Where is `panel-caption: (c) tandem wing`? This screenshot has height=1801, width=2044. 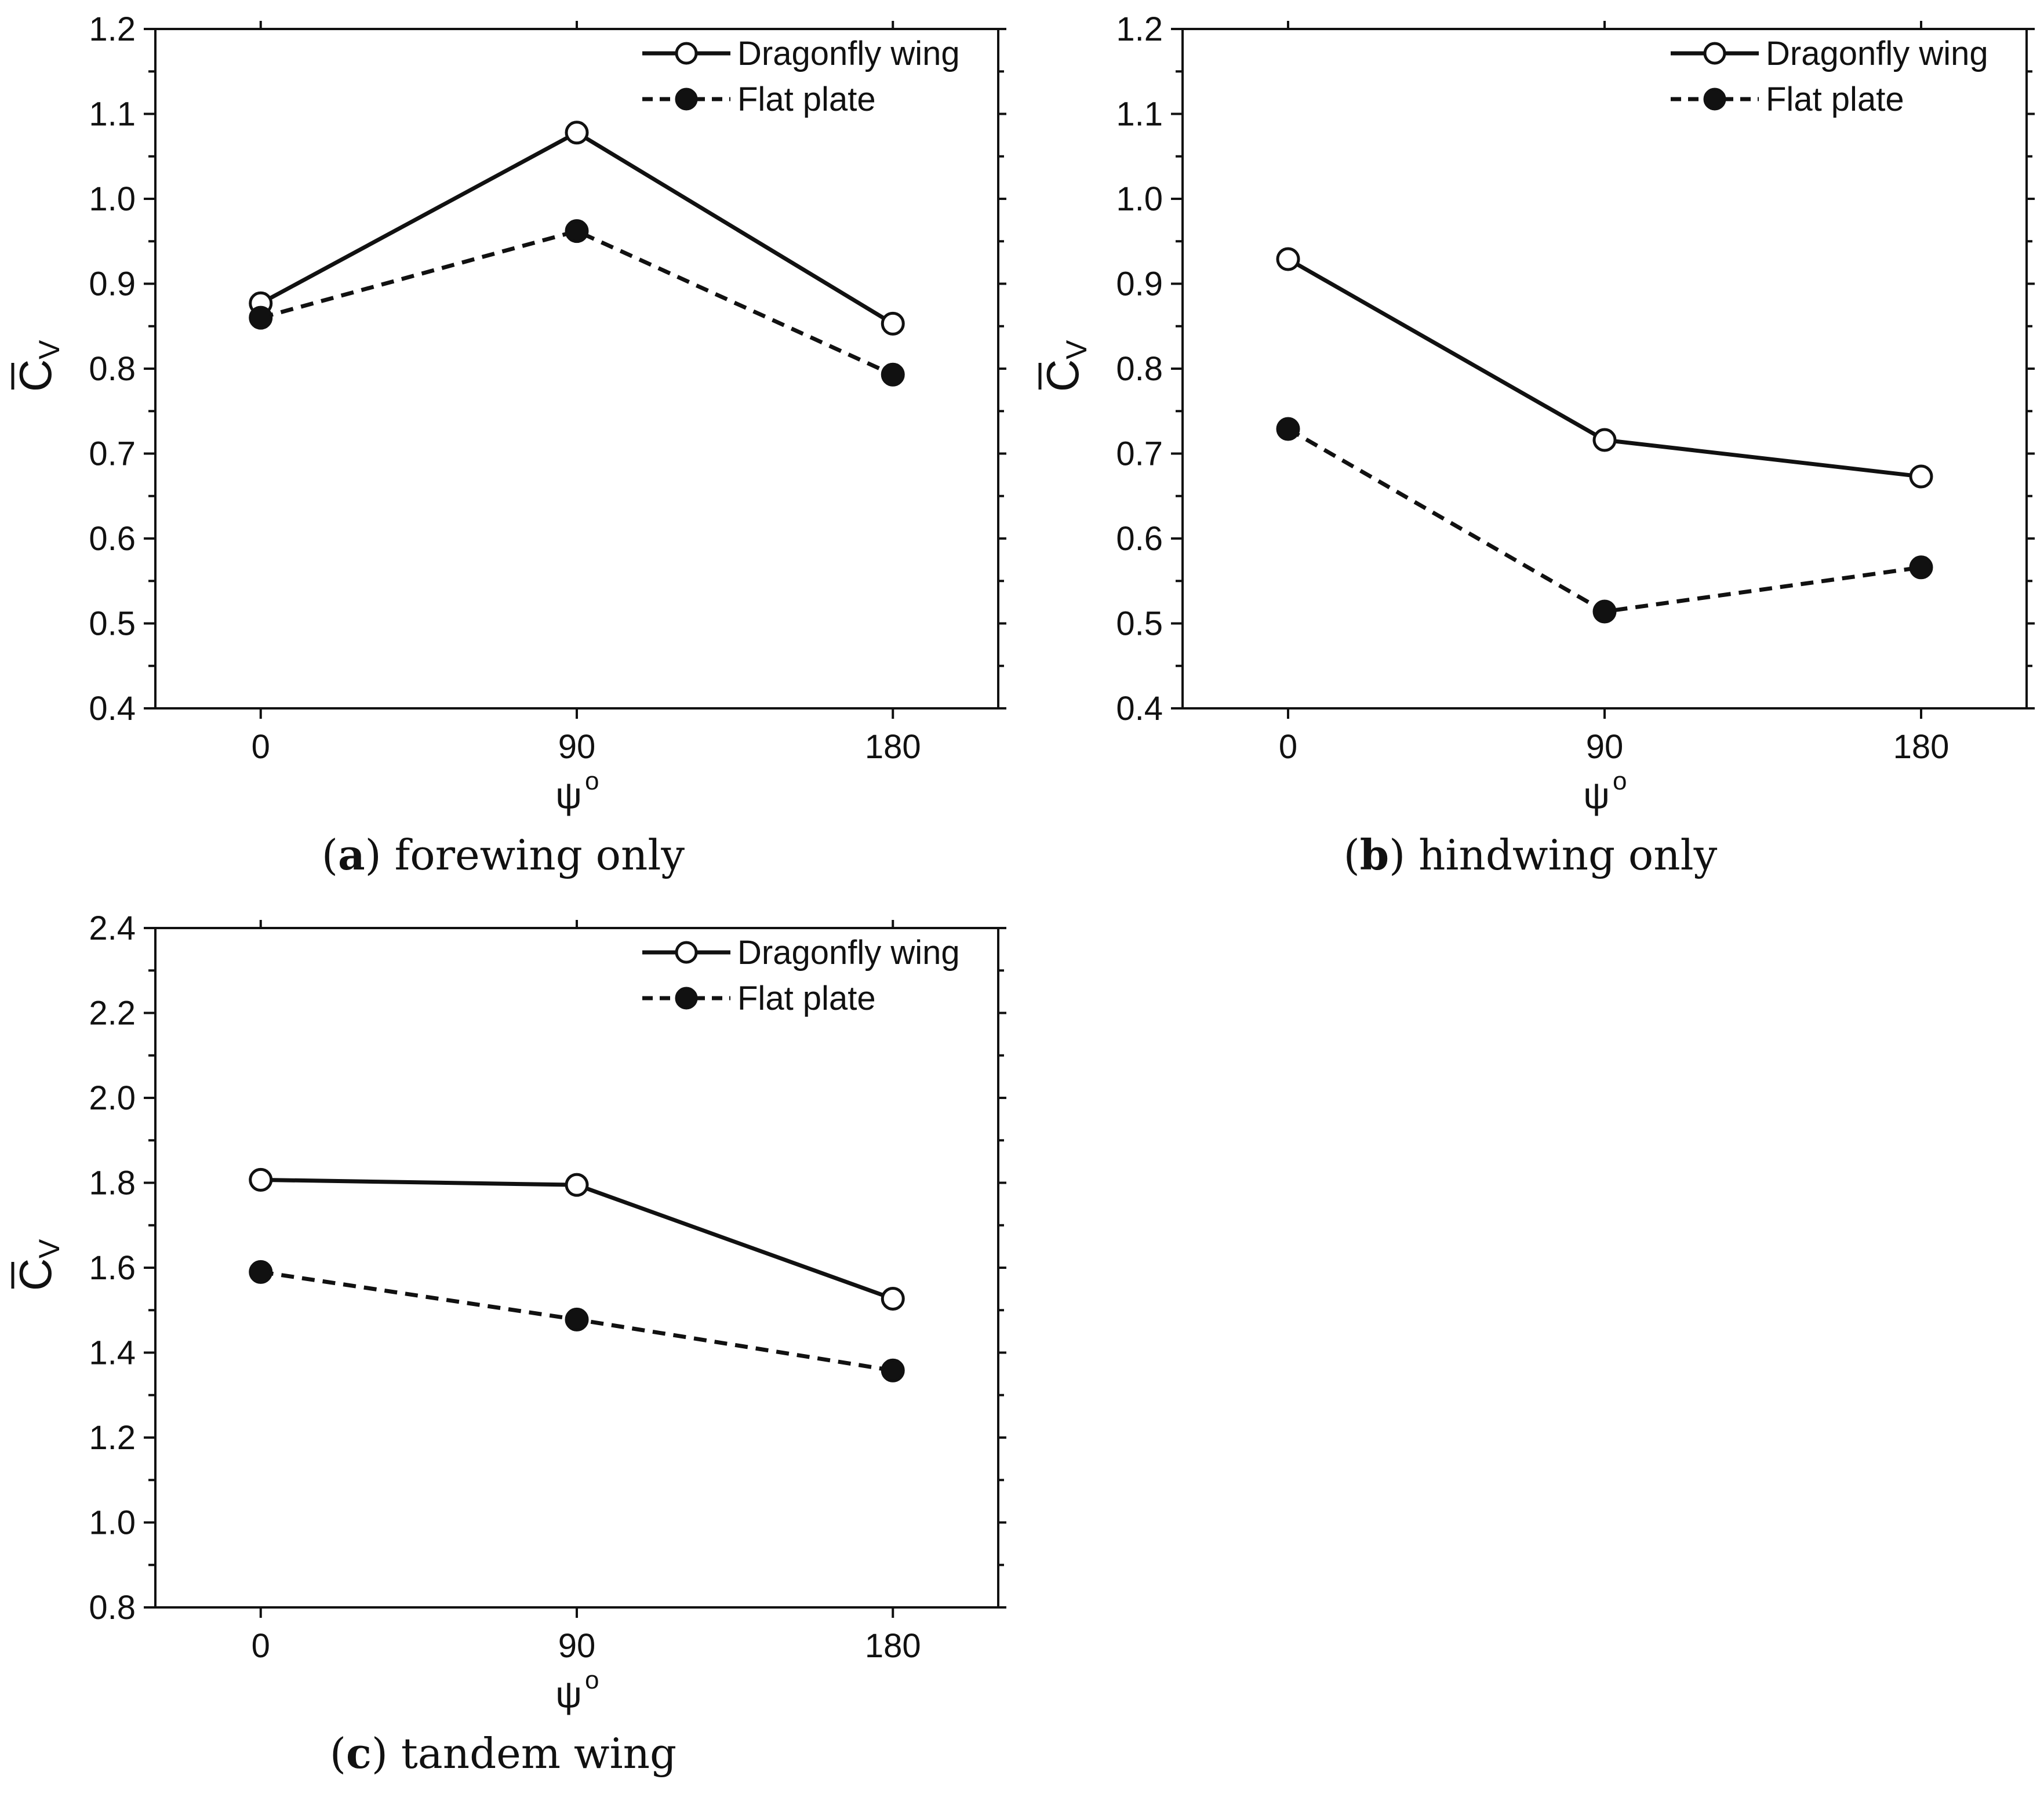
panel-caption: (c) tandem wing is located at coordinates (503, 1753).